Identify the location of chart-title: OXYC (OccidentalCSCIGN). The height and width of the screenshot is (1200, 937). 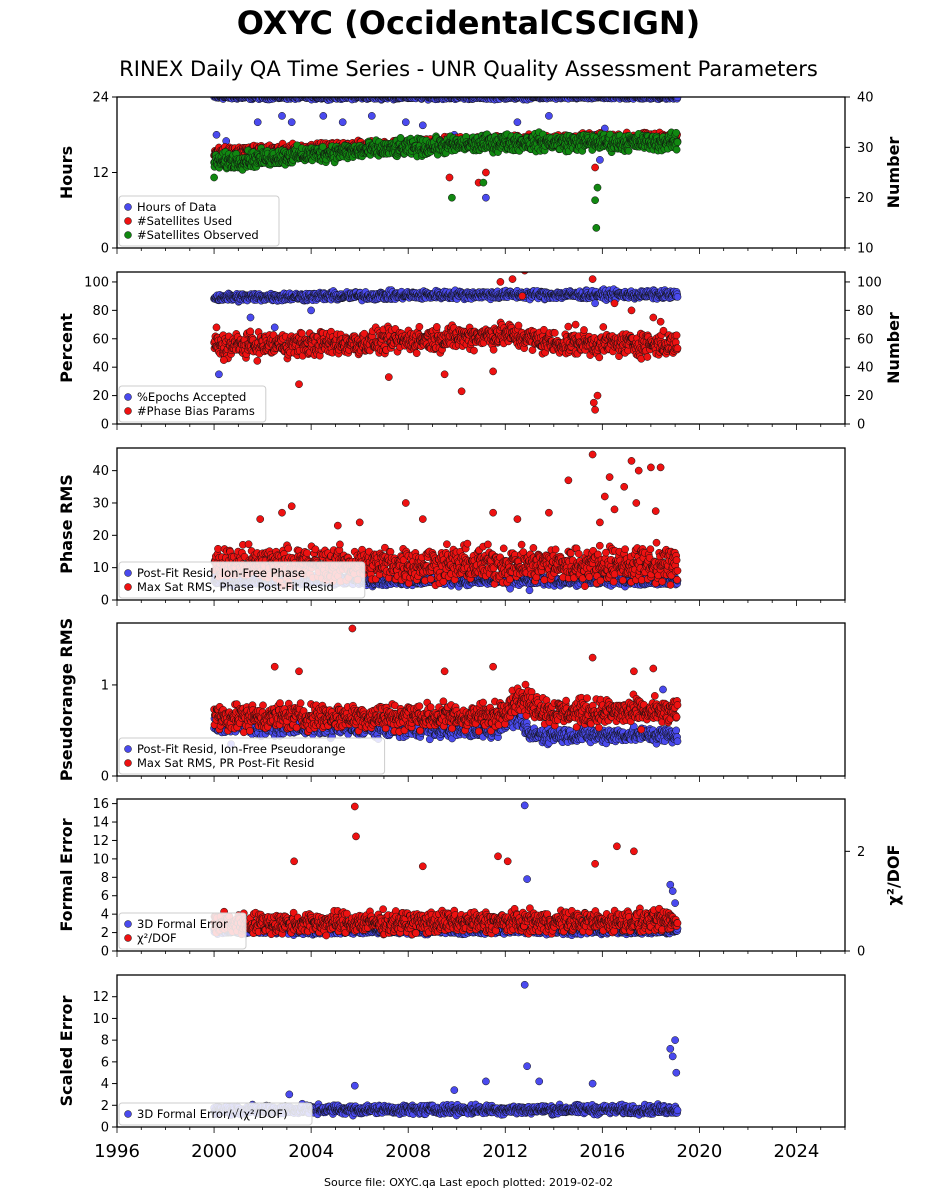
(468, 23).